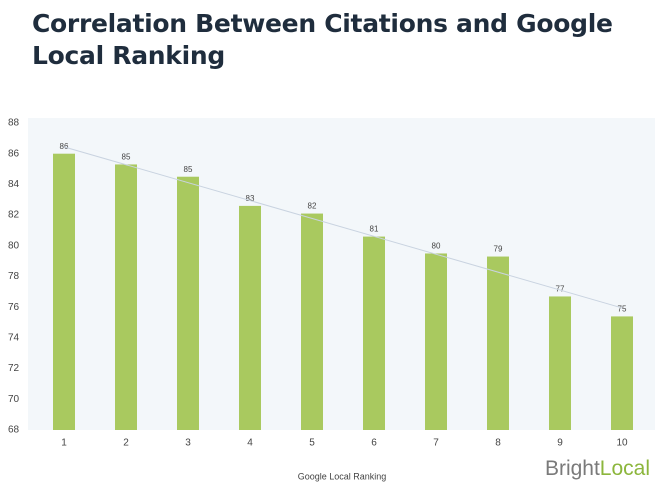  What do you see at coordinates (572, 468) in the screenshot?
I see `logo-part: Bright` at bounding box center [572, 468].